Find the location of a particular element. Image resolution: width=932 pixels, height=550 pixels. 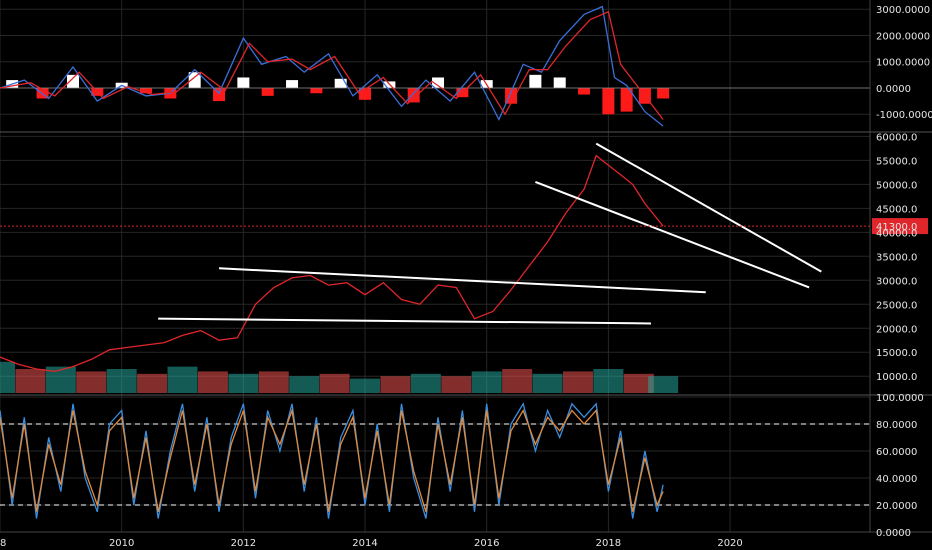

x-tick-label: 2016 is located at coordinates (486, 543).